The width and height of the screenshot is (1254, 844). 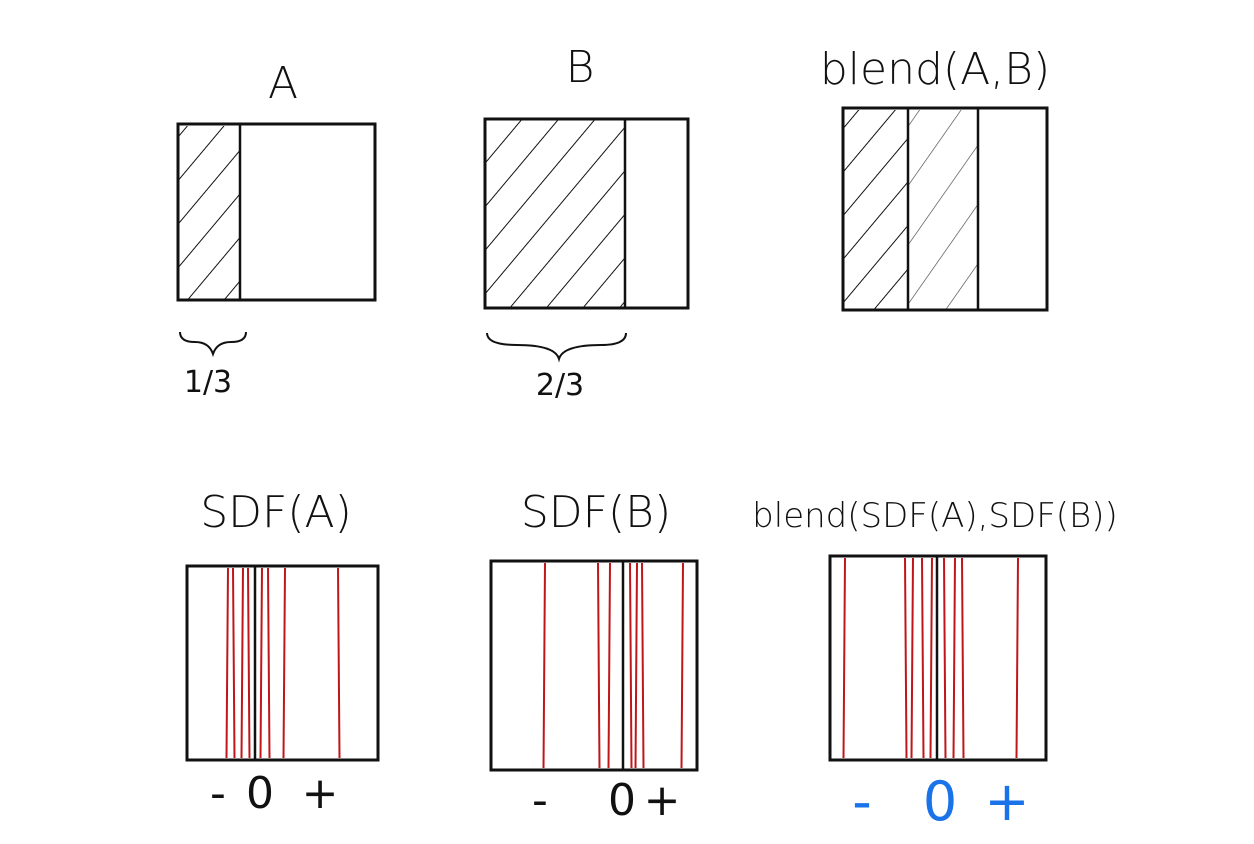 What do you see at coordinates (935, 516) in the screenshot?
I see `title: blend(SDF(A),SDF(B))` at bounding box center [935, 516].